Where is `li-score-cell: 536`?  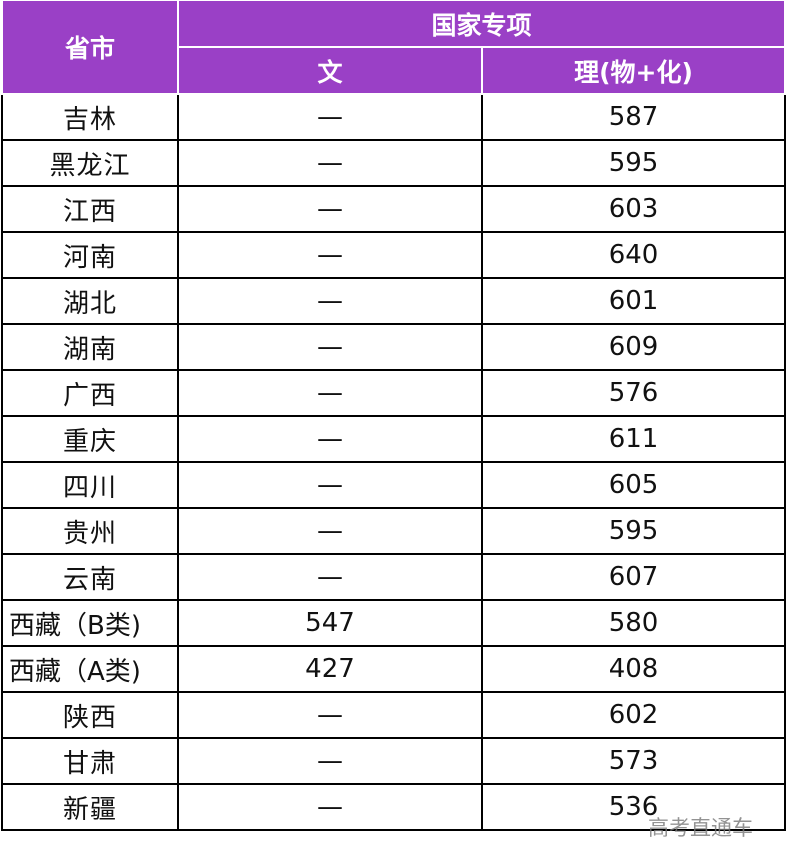 li-score-cell: 536 is located at coordinates (633, 807).